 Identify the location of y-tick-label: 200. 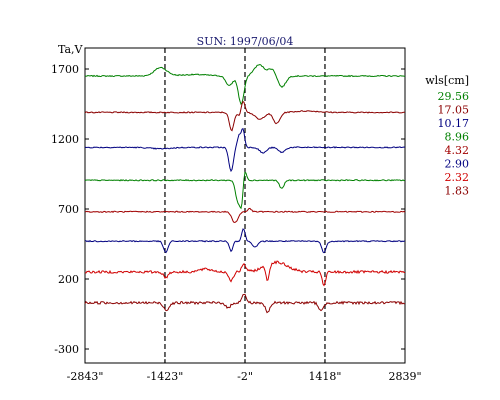
(68, 279).